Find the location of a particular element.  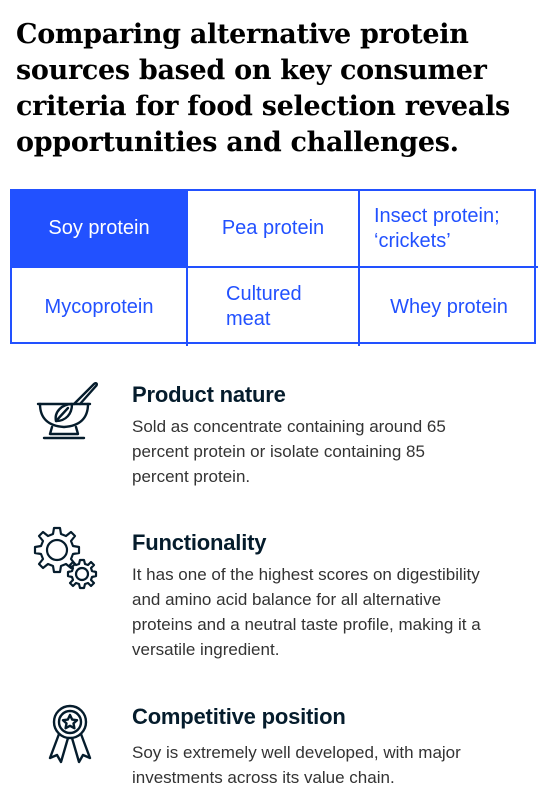

tab-label: Whey protein is located at coordinates (449, 306).